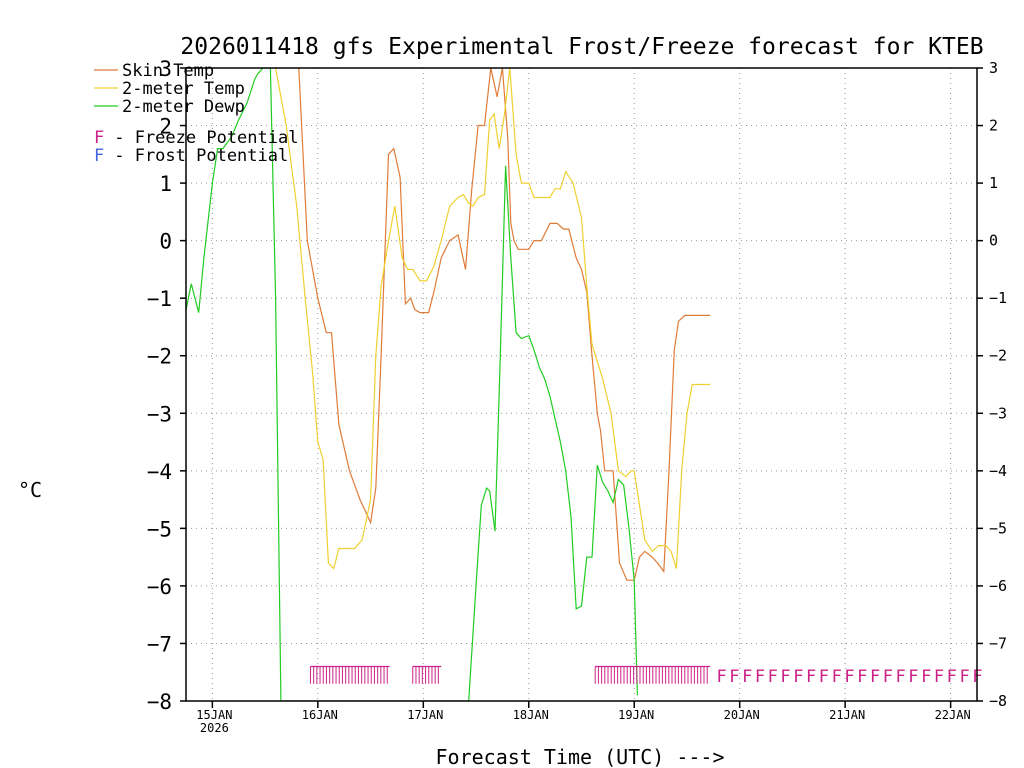 This screenshot has height=768, width=1024. I want to click on x-tick-label: 16JAN, so click(320, 715).